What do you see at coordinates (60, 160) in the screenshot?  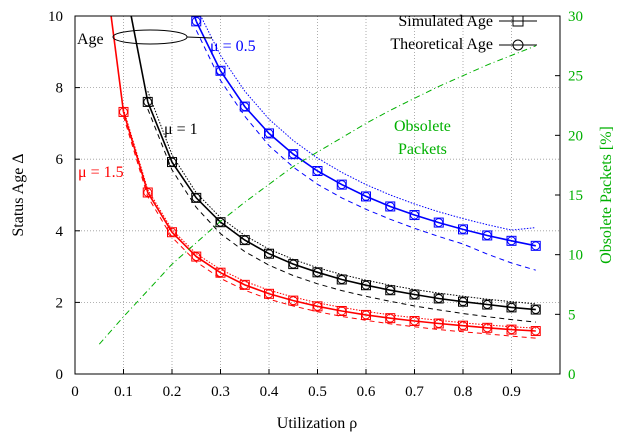 I see `y-tick-label: 6` at bounding box center [60, 160].